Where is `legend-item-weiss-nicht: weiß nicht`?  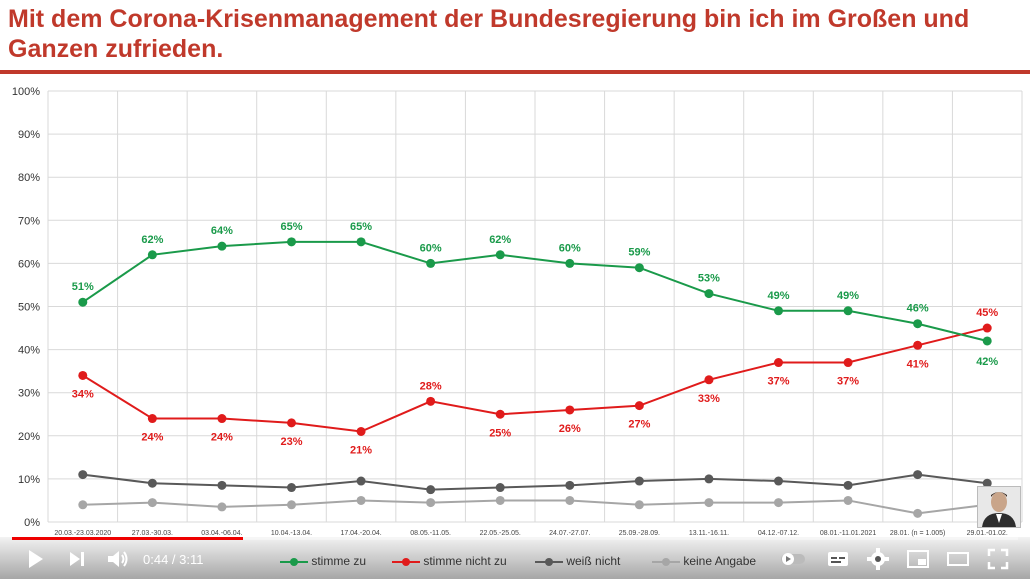
legend-item-weiss-nicht: weiß nicht is located at coordinates (577, 561).